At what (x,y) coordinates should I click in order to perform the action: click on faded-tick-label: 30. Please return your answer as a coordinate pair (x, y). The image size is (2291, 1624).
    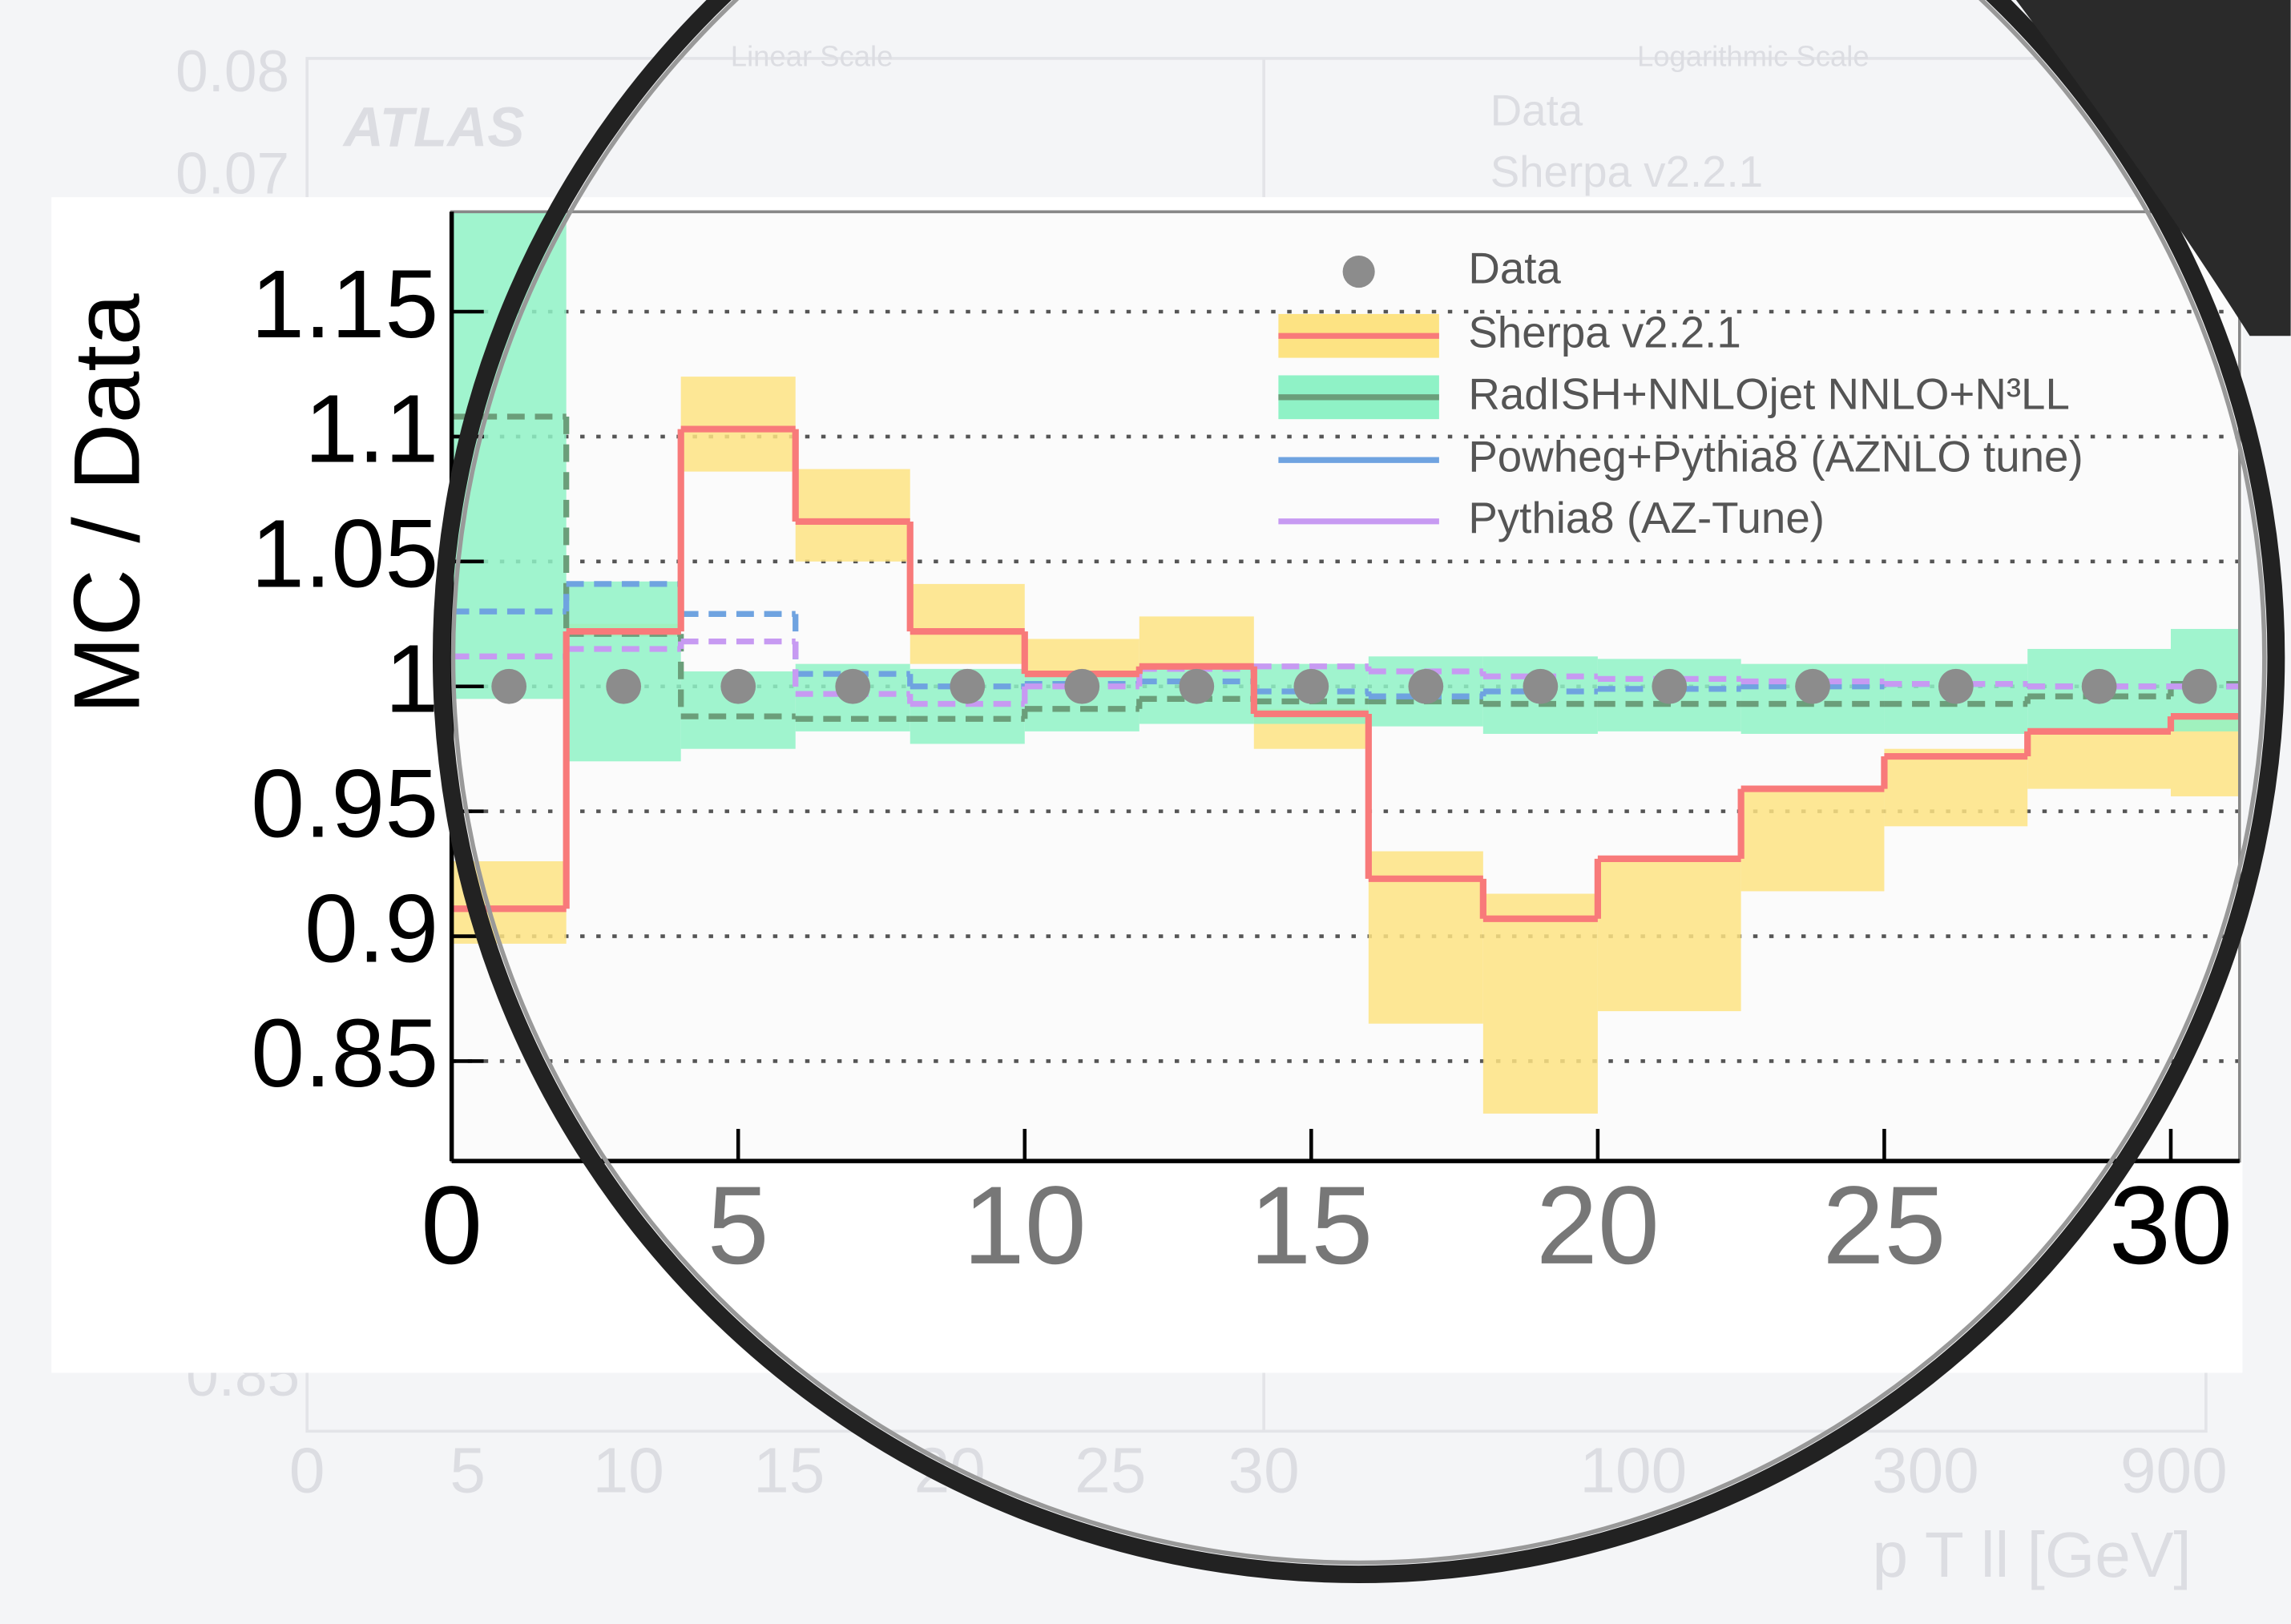
    Looking at the image, I should click on (1264, 1469).